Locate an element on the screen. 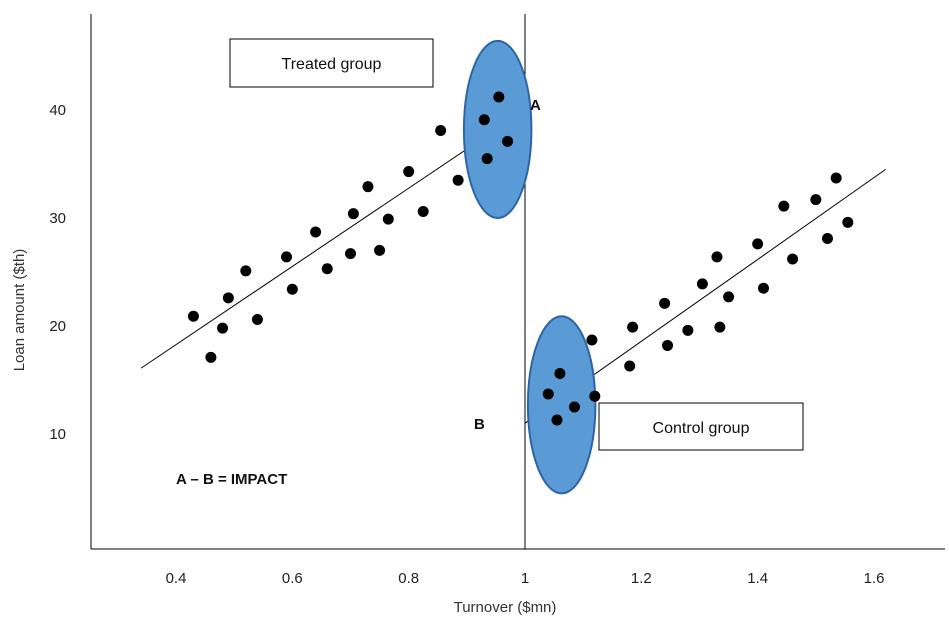  x-tick-label: 0.8 is located at coordinates (408, 578).